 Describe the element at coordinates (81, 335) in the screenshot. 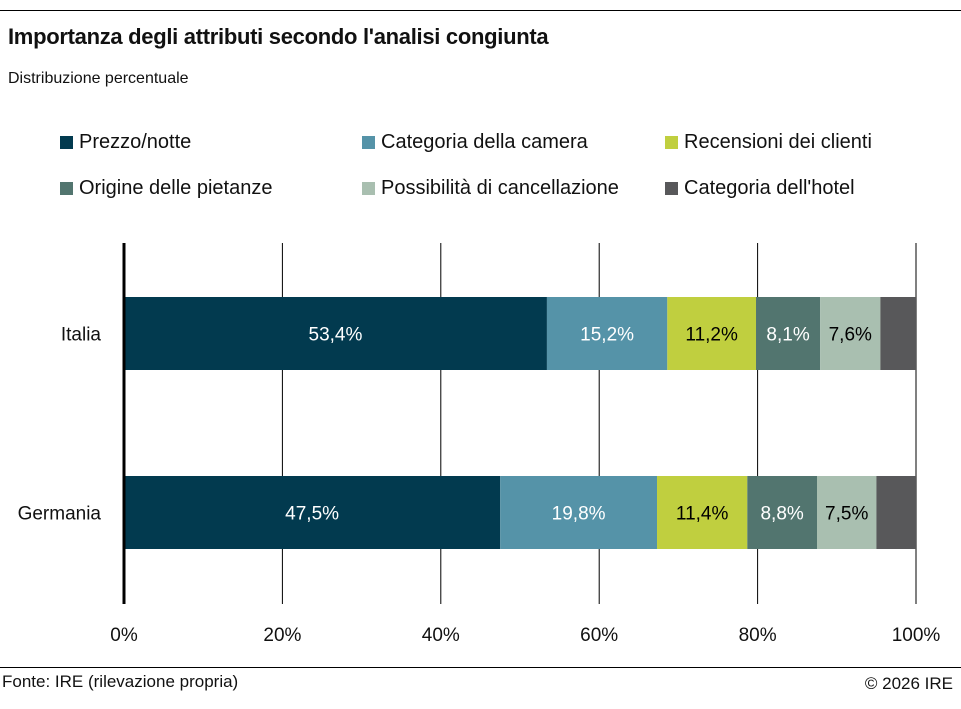

I see `category-label: Italia` at that location.